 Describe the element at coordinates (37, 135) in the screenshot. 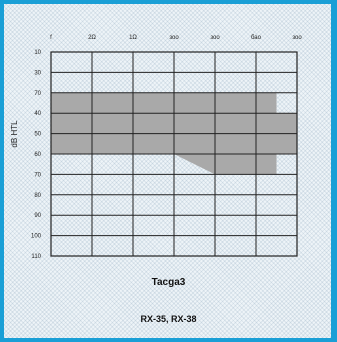

I see `y-tick-label: 50` at that location.